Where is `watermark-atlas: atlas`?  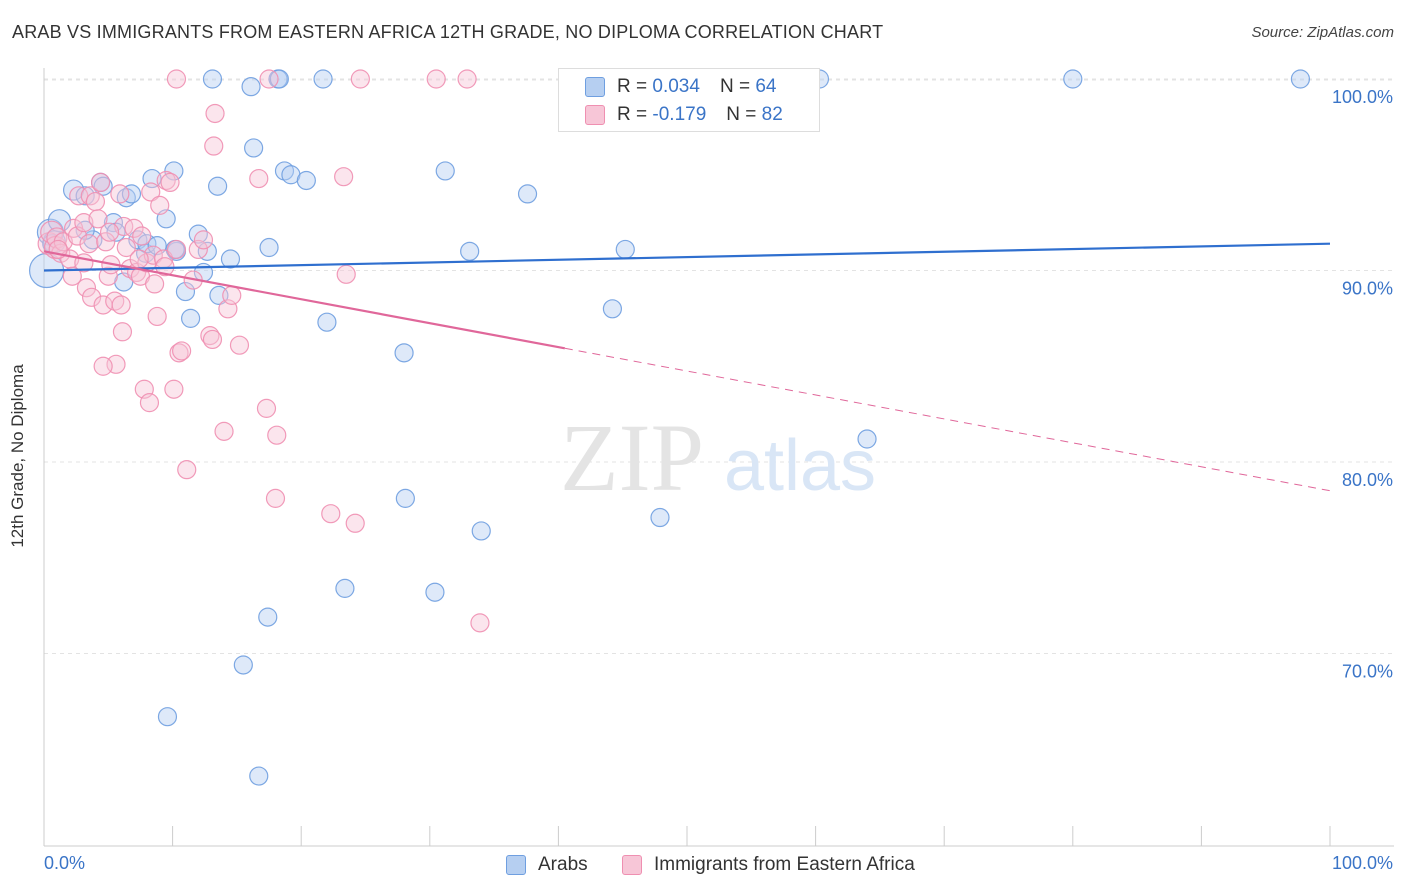
watermark-atlas: atlas is located at coordinates (800, 466).